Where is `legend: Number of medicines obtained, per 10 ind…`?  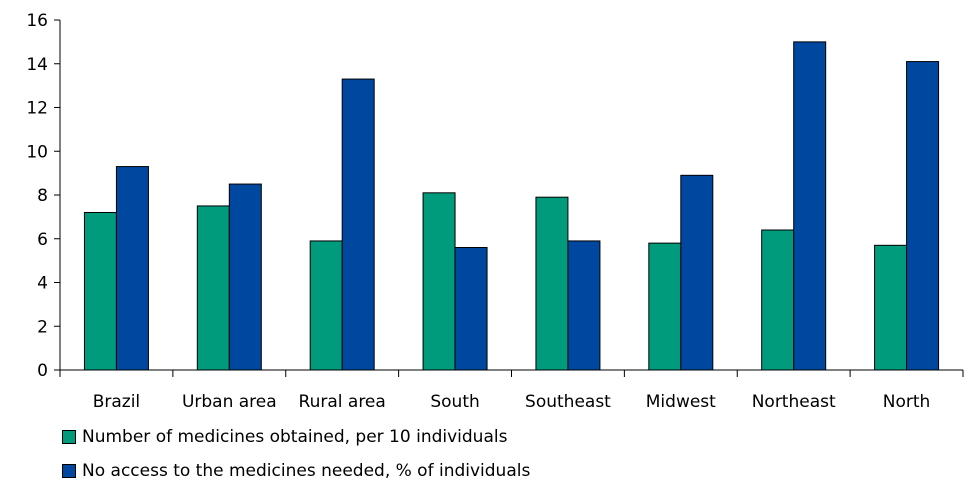 legend: Number of medicines obtained, per 10 ind… is located at coordinates (296, 460).